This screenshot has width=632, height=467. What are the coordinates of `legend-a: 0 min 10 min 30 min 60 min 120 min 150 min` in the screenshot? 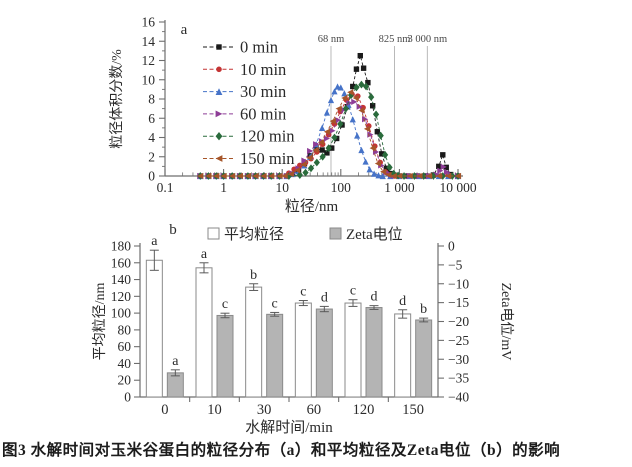 It's located at (249, 103).